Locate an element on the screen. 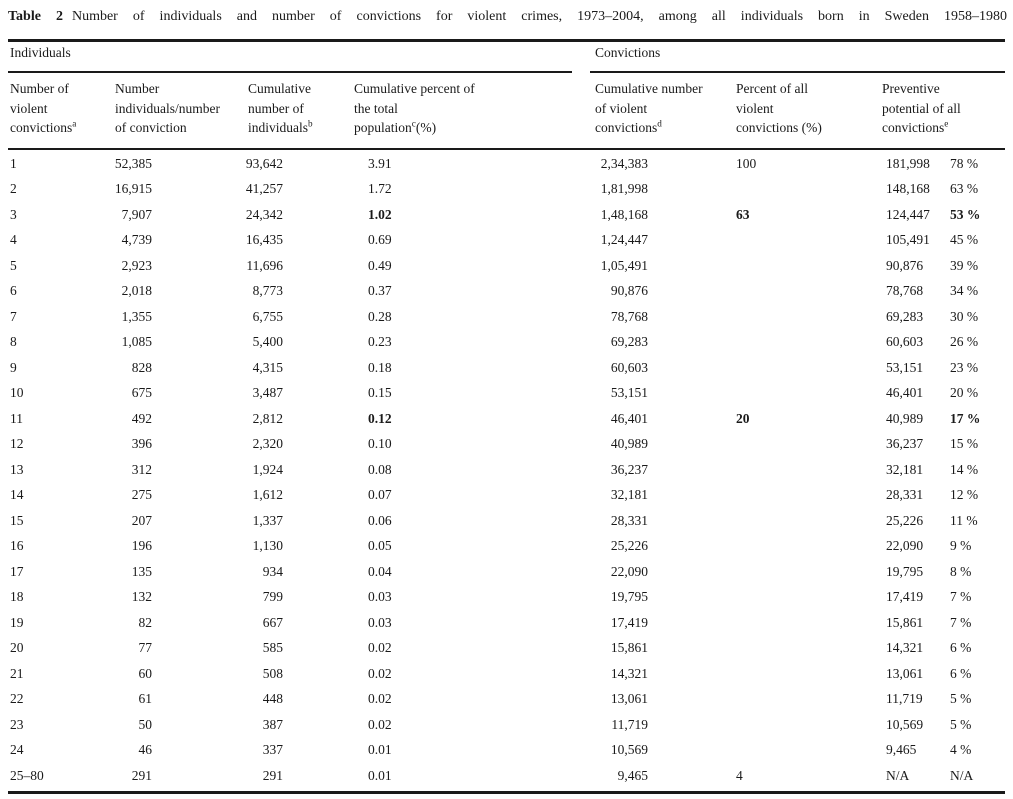  cell-n-individuals: 396 is located at coordinates (141, 444).